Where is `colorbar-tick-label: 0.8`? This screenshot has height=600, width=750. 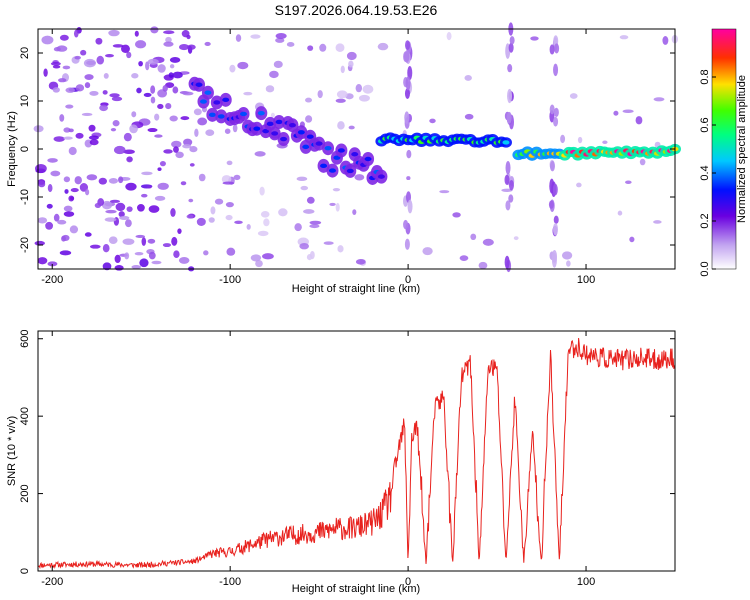 colorbar-tick-label: 0.8 is located at coordinates (705, 76).